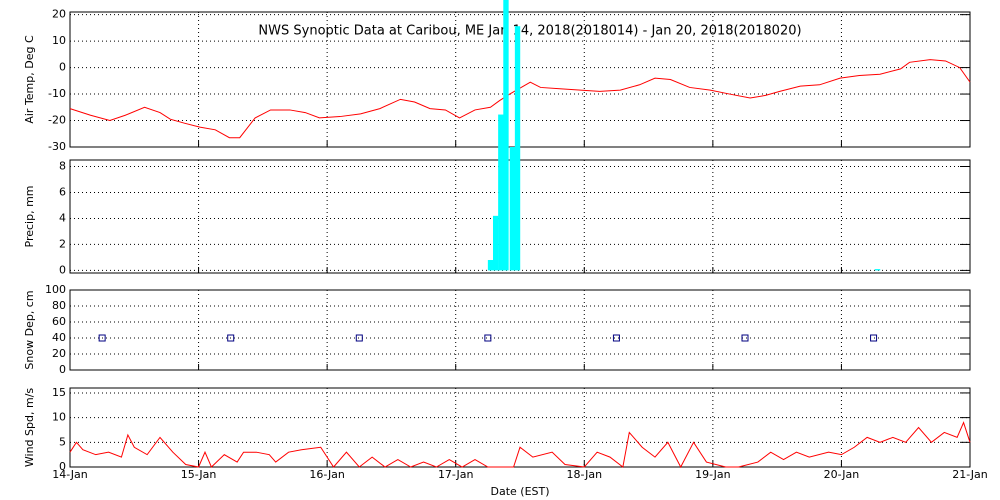 The height and width of the screenshot is (500, 1000). What do you see at coordinates (62, 217) in the screenshot?
I see `y-tick-label: 4` at bounding box center [62, 217].